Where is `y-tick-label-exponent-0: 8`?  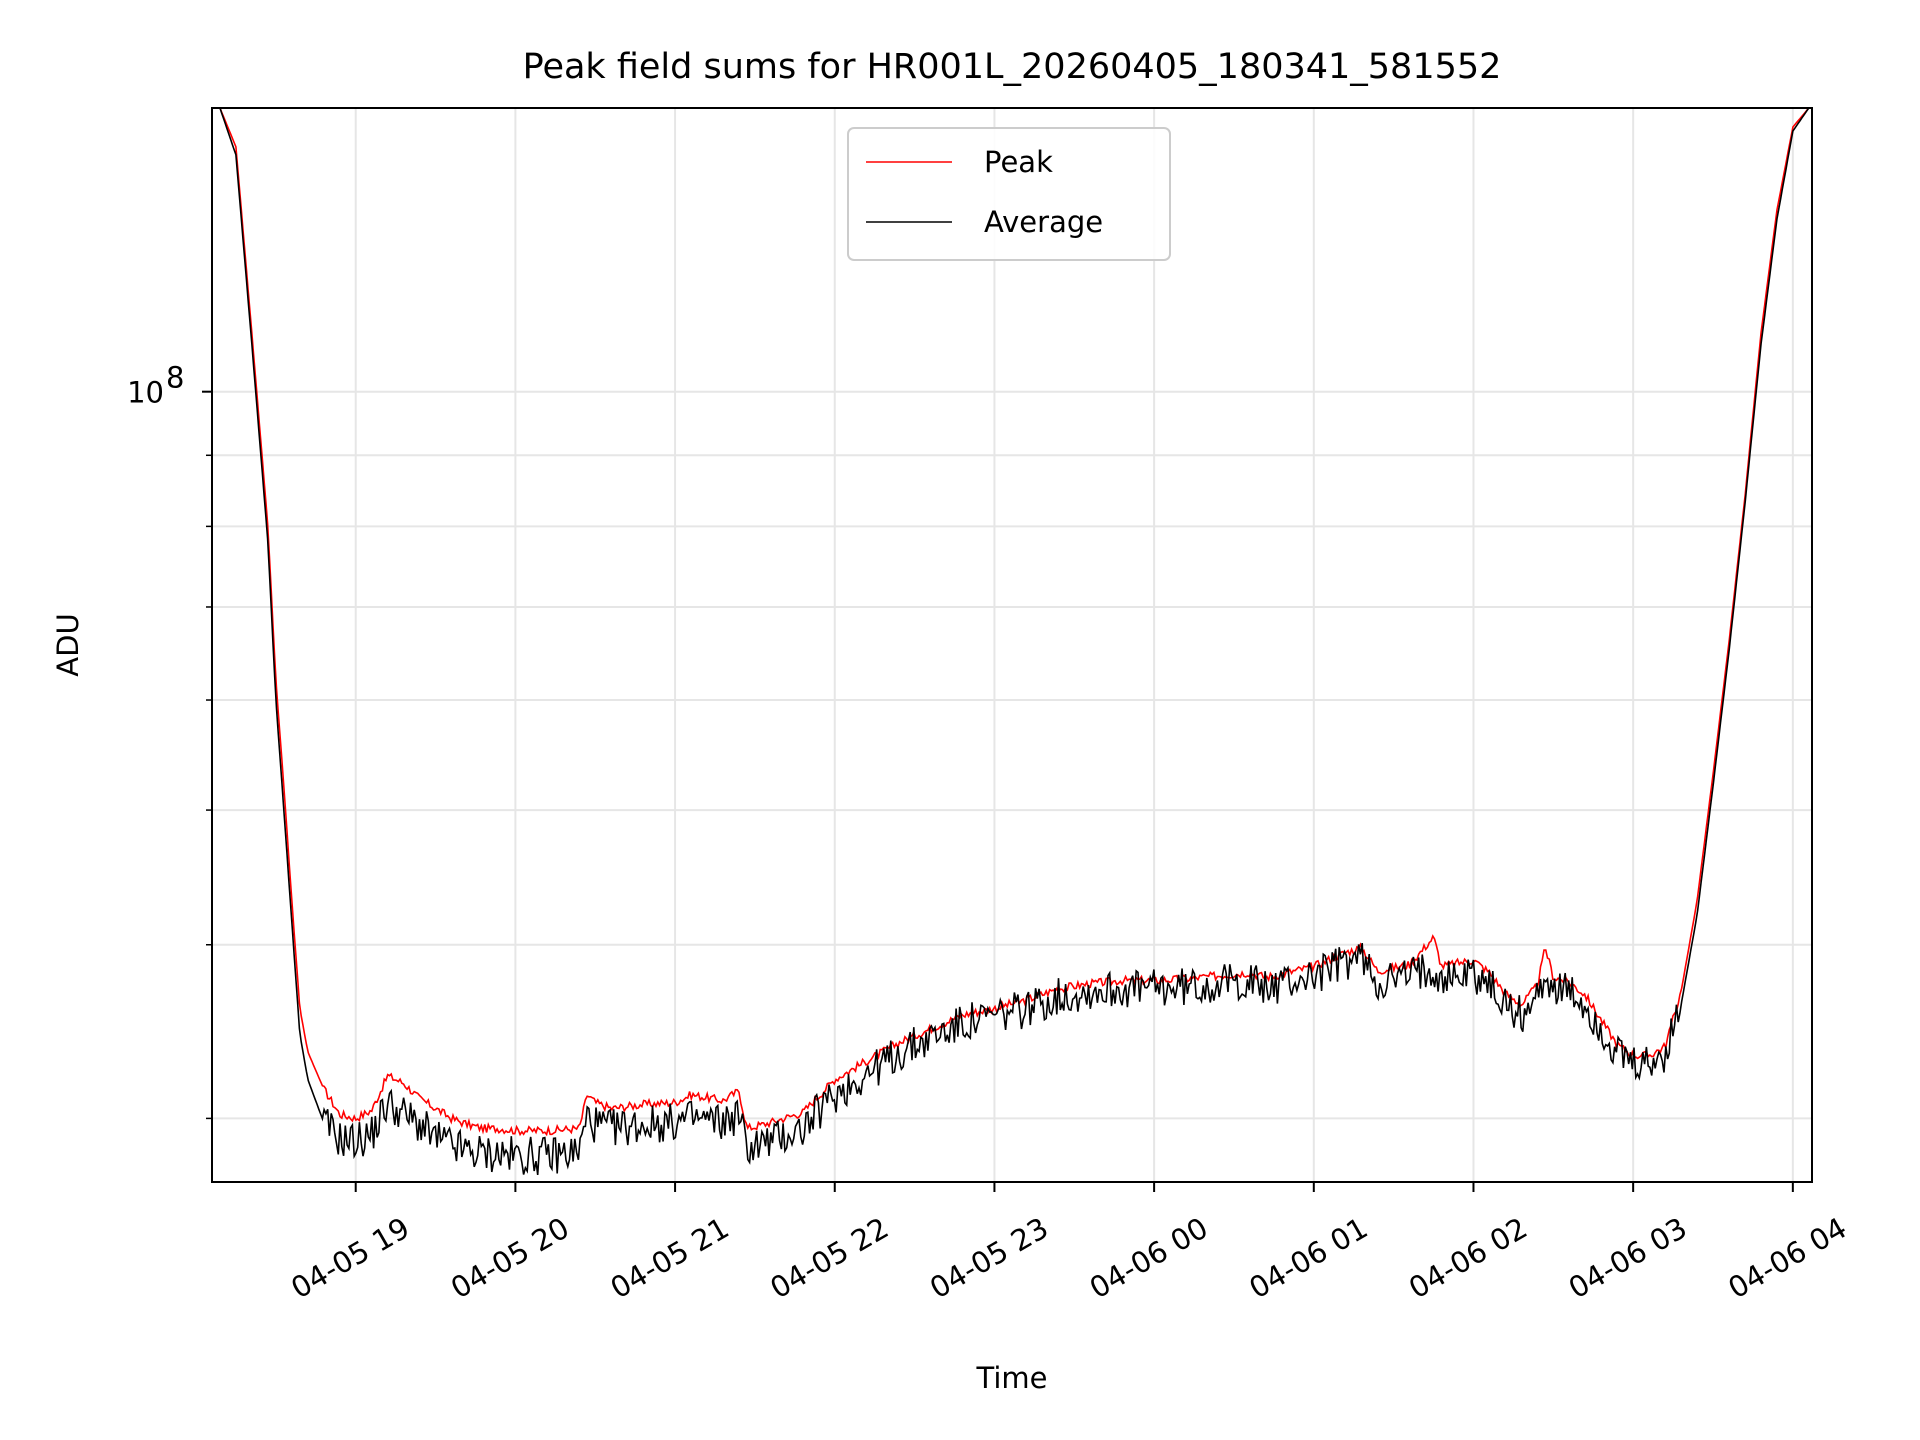
y-tick-label-exponent-0: 8 is located at coordinates (175, 378).